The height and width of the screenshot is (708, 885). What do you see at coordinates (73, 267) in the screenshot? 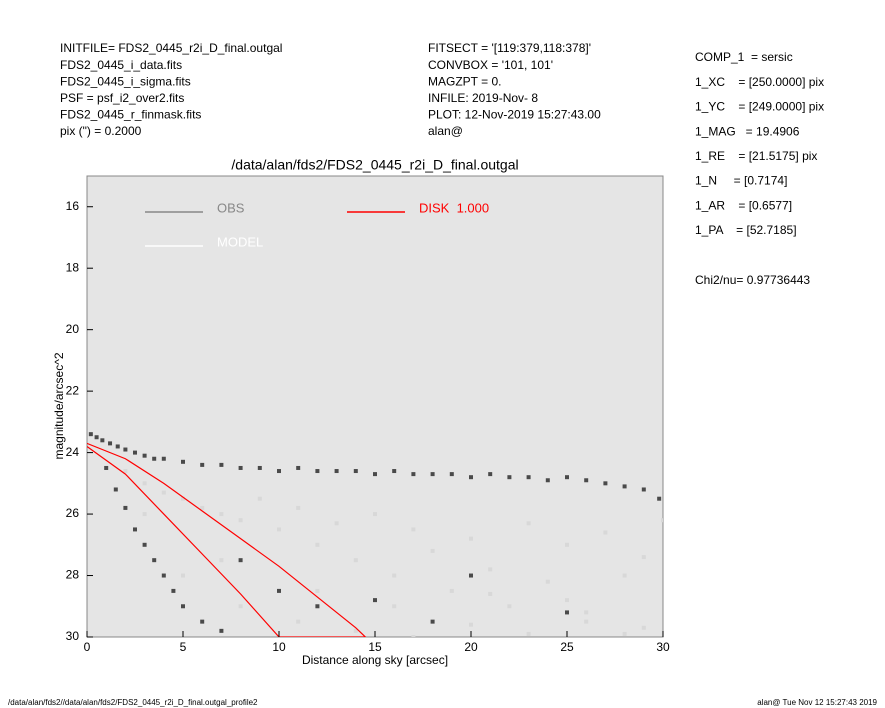
I see `y-tick-label: 18` at bounding box center [73, 267].